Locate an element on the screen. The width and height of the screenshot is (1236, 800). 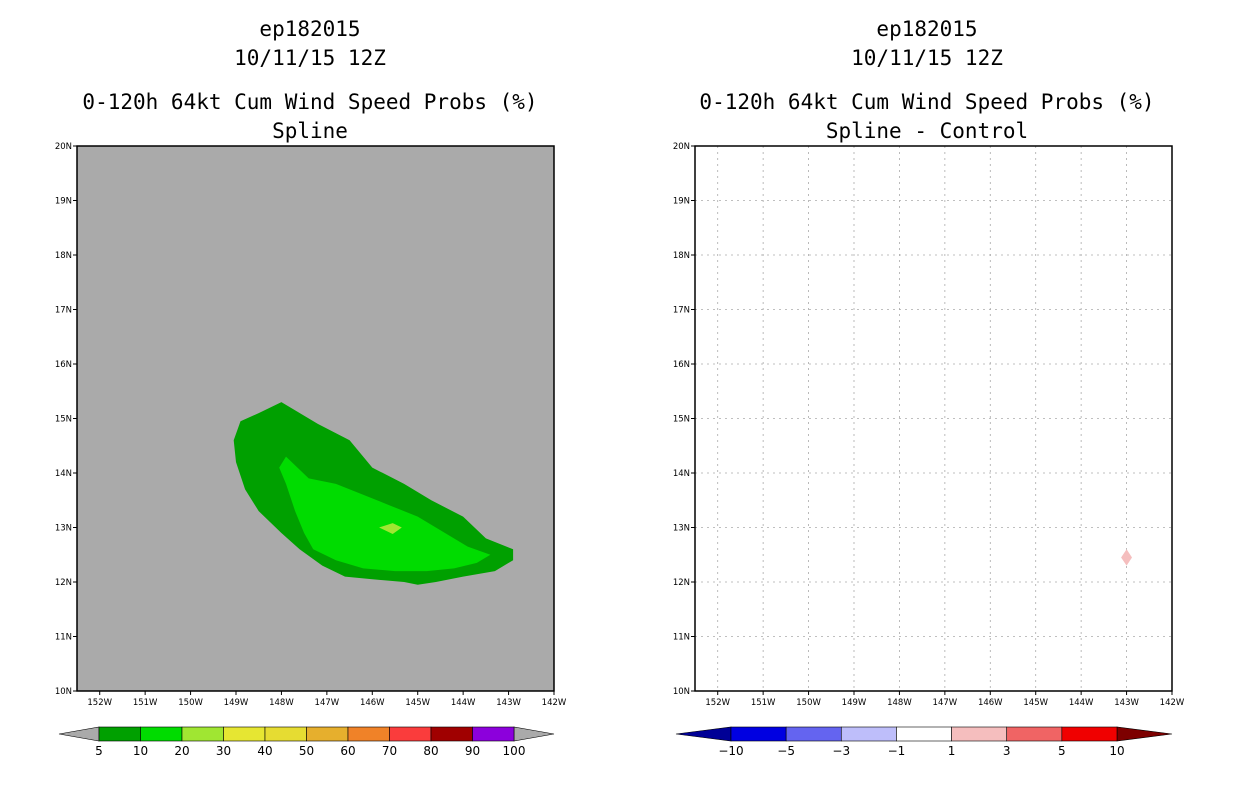
left-x-tick-label: 146W is located at coordinates (372, 703).